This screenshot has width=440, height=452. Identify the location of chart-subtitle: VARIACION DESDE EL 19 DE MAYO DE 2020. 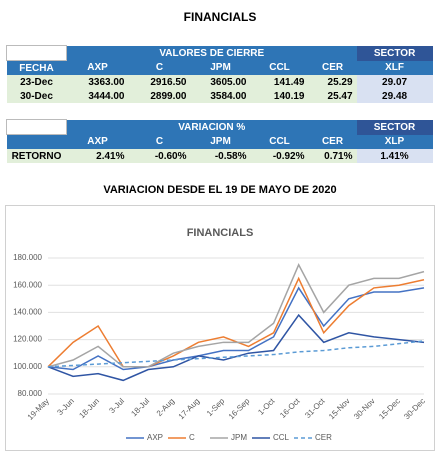
(220, 190).